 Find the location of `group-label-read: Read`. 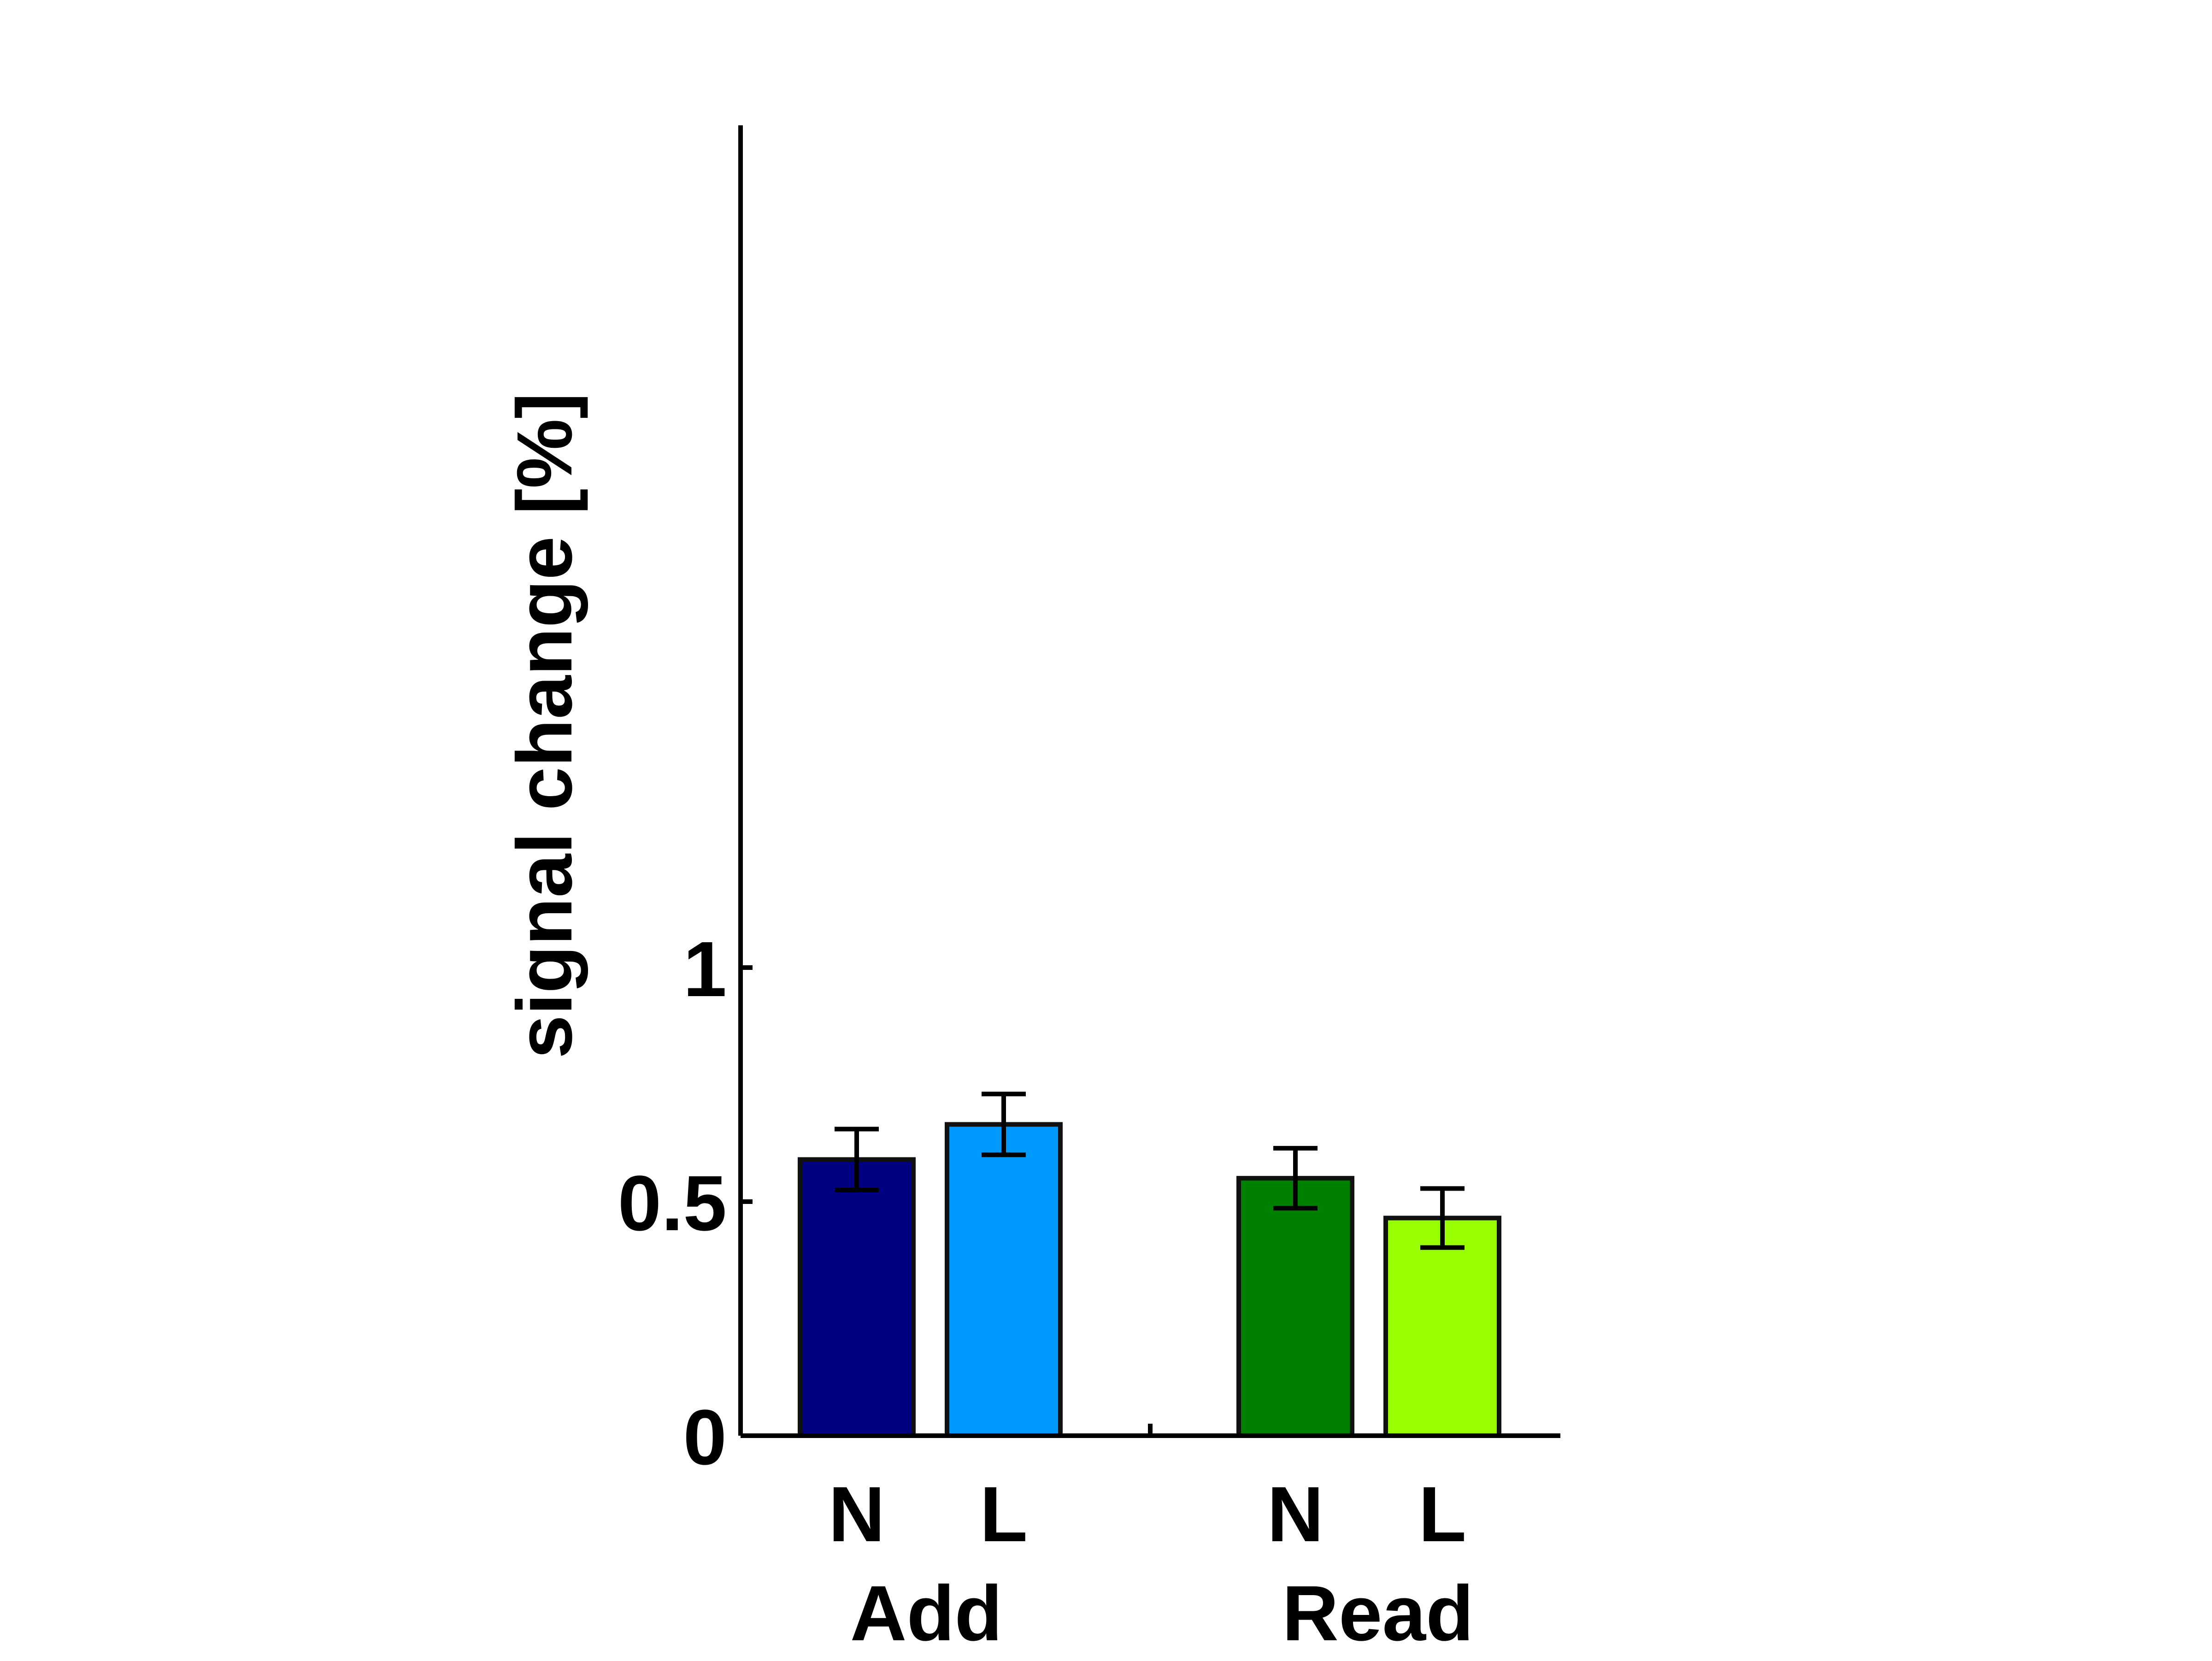

group-label-read: Read is located at coordinates (1378, 1613).